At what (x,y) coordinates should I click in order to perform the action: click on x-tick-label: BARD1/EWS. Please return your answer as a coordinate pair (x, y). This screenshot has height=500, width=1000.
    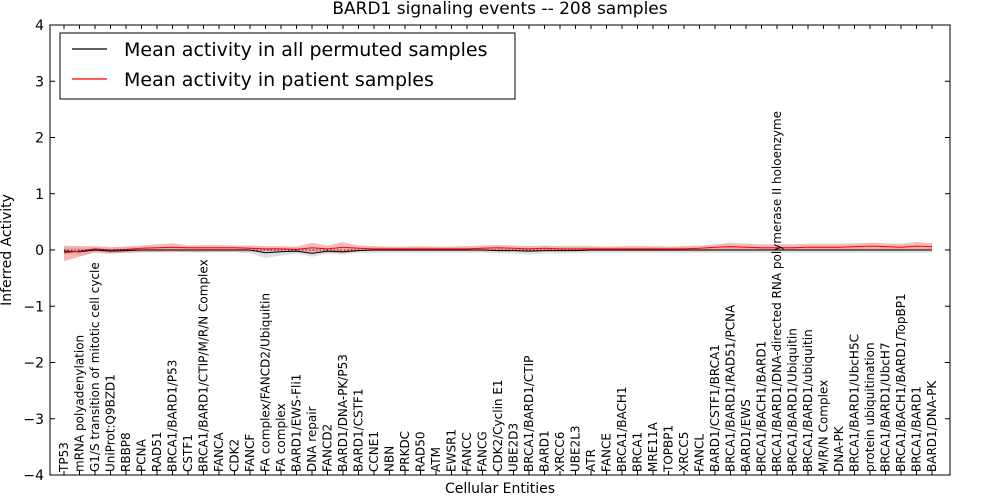
    Looking at the image, I should click on (746, 435).